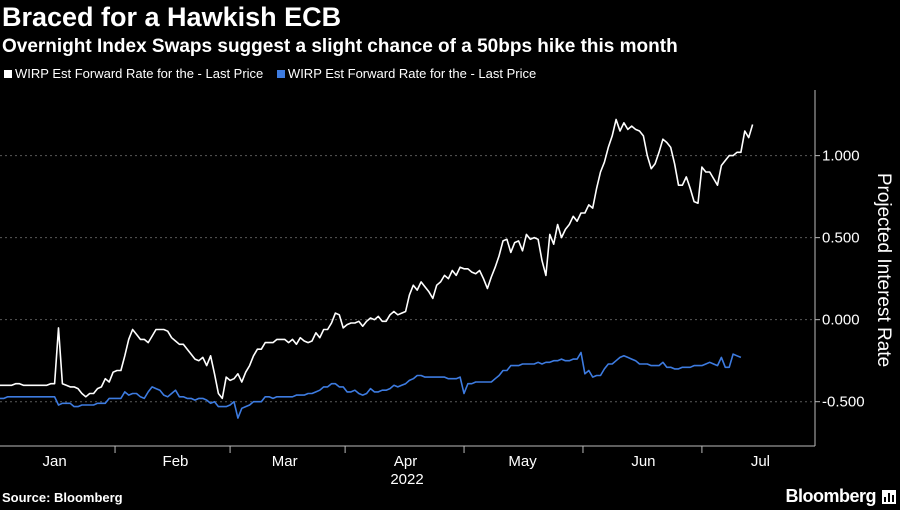 The height and width of the screenshot is (510, 900). I want to click on x-tick-label-feb: Feb, so click(176, 461).